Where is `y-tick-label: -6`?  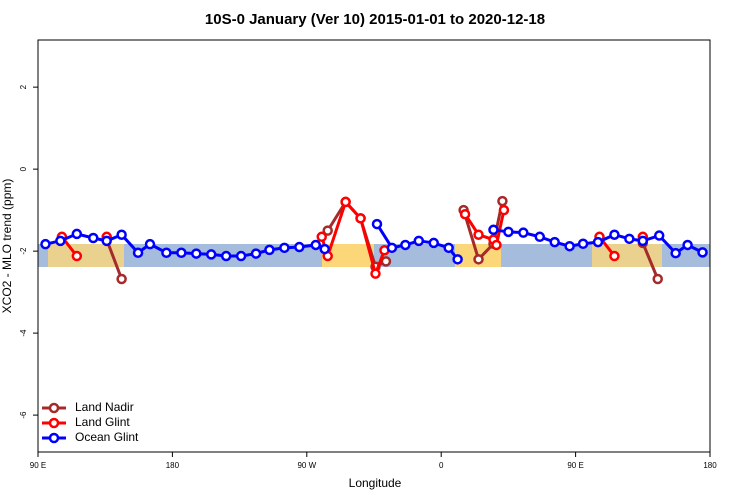
y-tick-label: -6 is located at coordinates (23, 415).